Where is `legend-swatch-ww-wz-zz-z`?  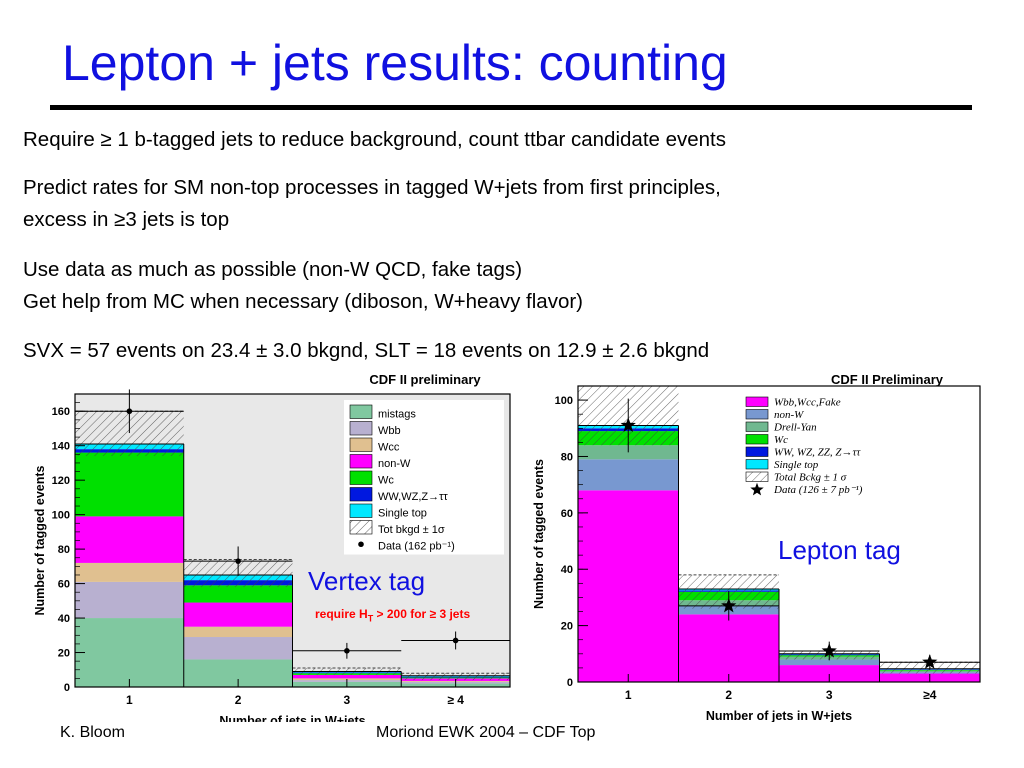 legend-swatch-ww-wz-zz-z is located at coordinates (757, 451).